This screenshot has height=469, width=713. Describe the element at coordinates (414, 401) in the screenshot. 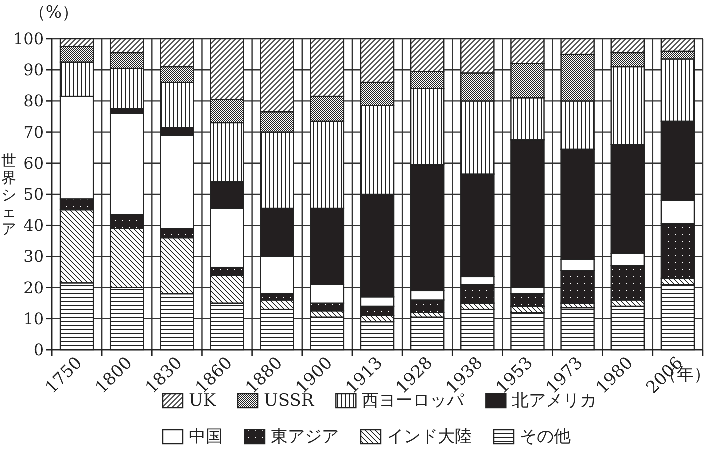

I see `legend-label: 西ヨーロッパ` at that location.